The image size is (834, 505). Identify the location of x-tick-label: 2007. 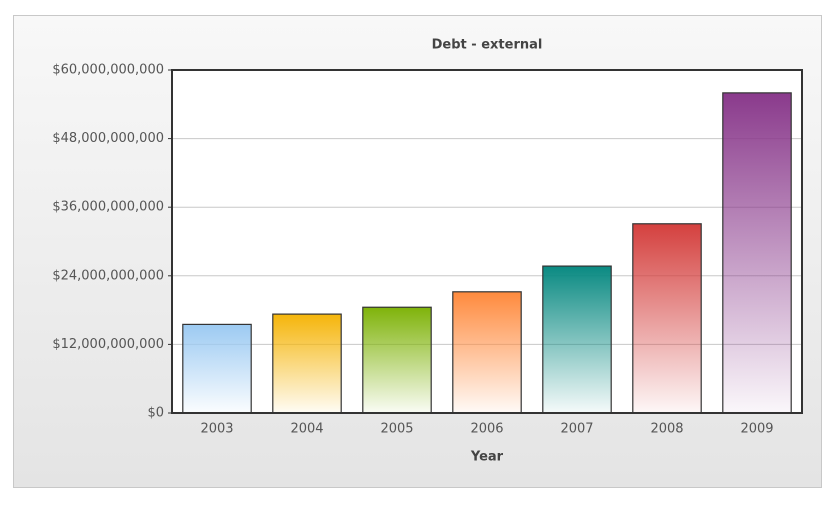
(576, 429).